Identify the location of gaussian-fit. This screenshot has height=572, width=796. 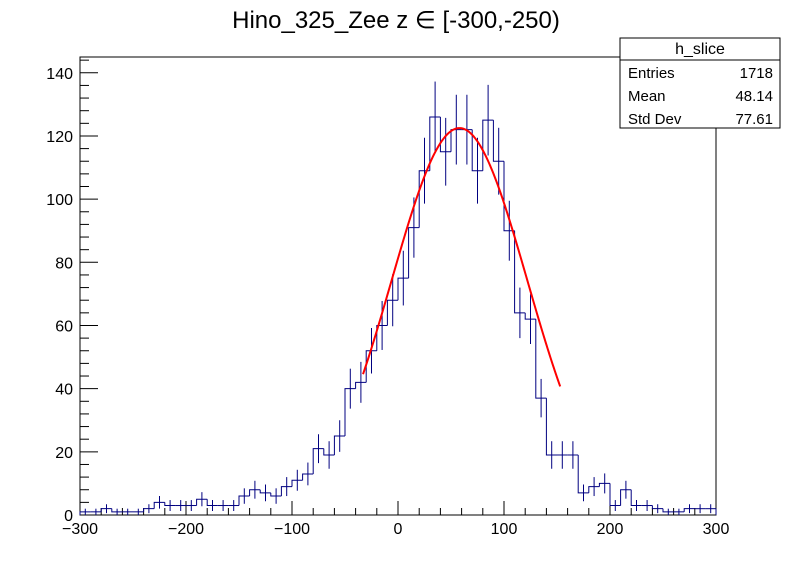
(462, 257).